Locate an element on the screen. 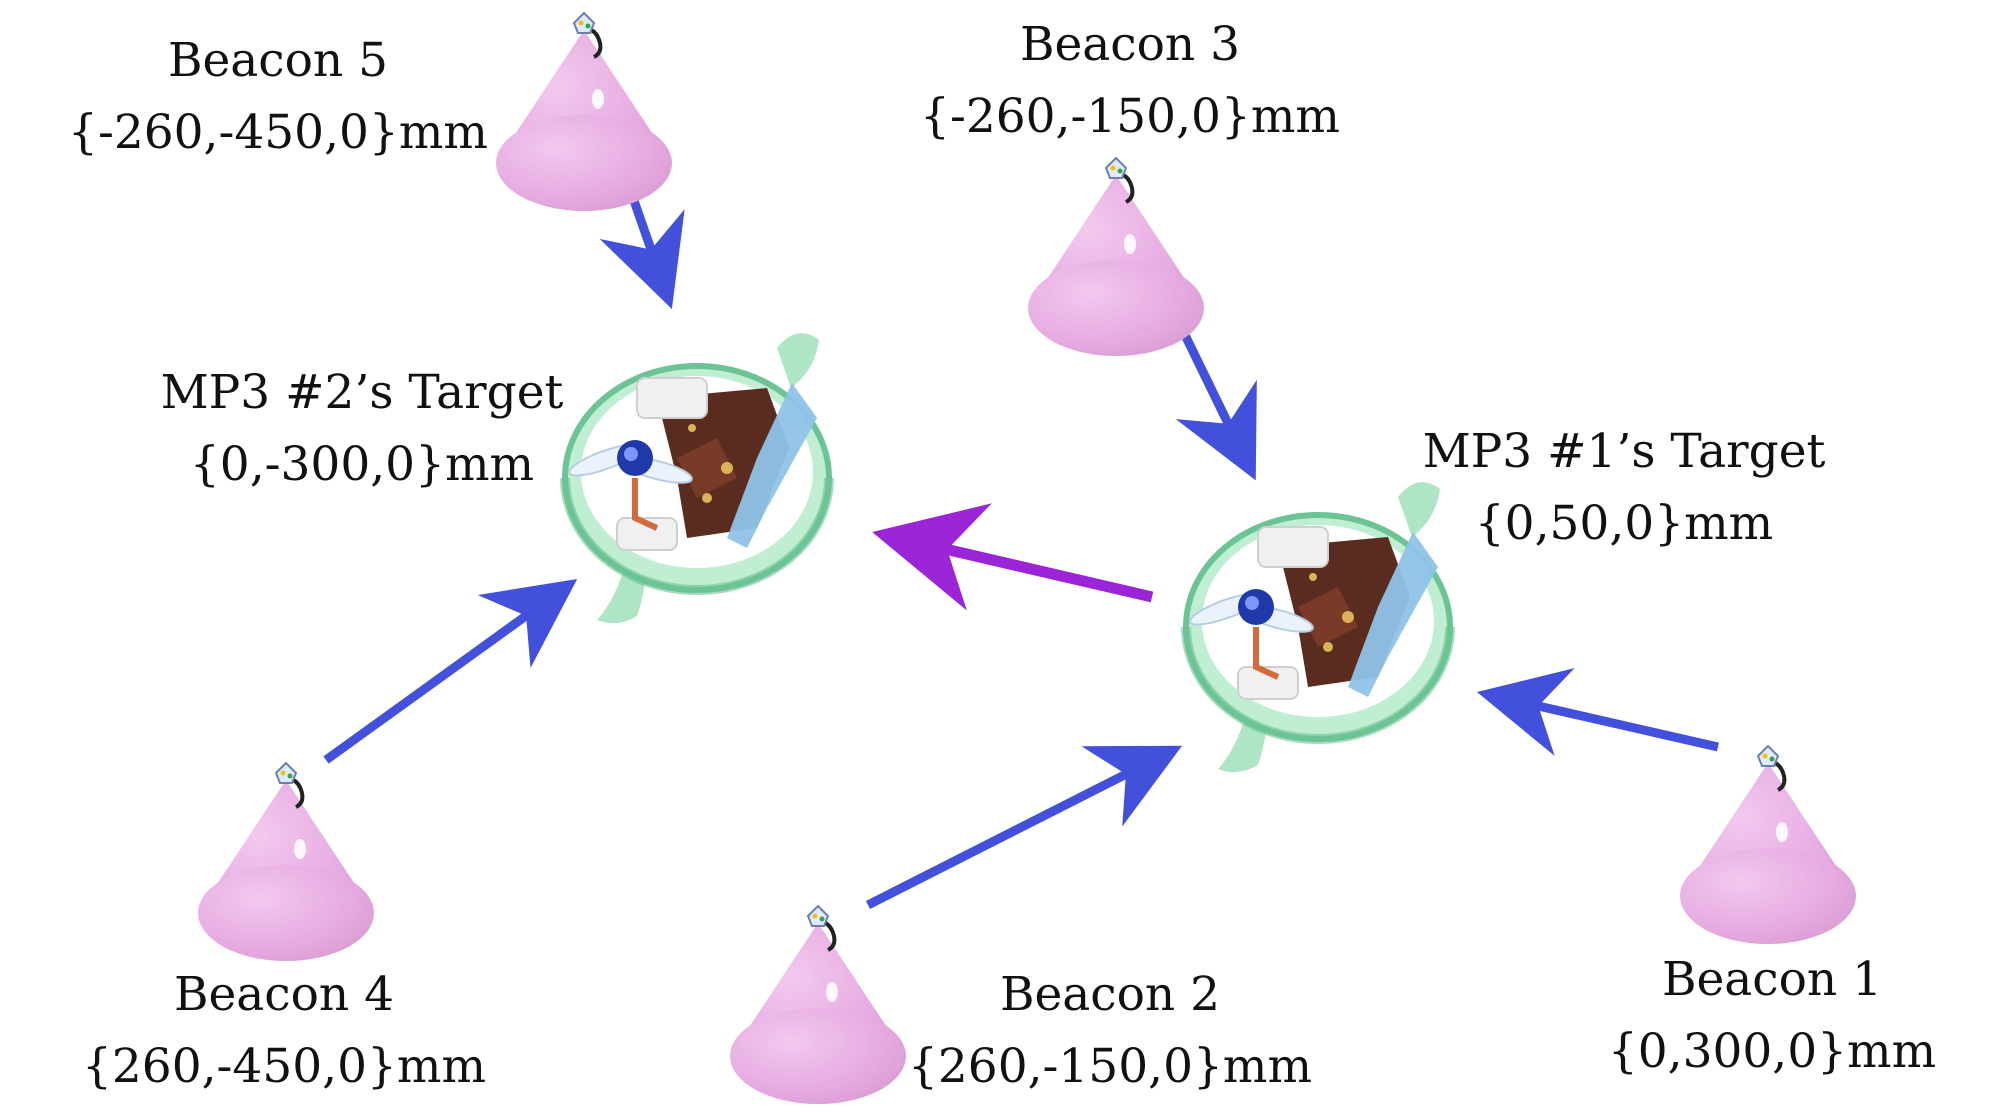 Image resolution: width=2000 pixels, height=1120 pixels. beacon-4-label: Beacon 4 {260,-450,0}mm is located at coordinates (284, 1030).